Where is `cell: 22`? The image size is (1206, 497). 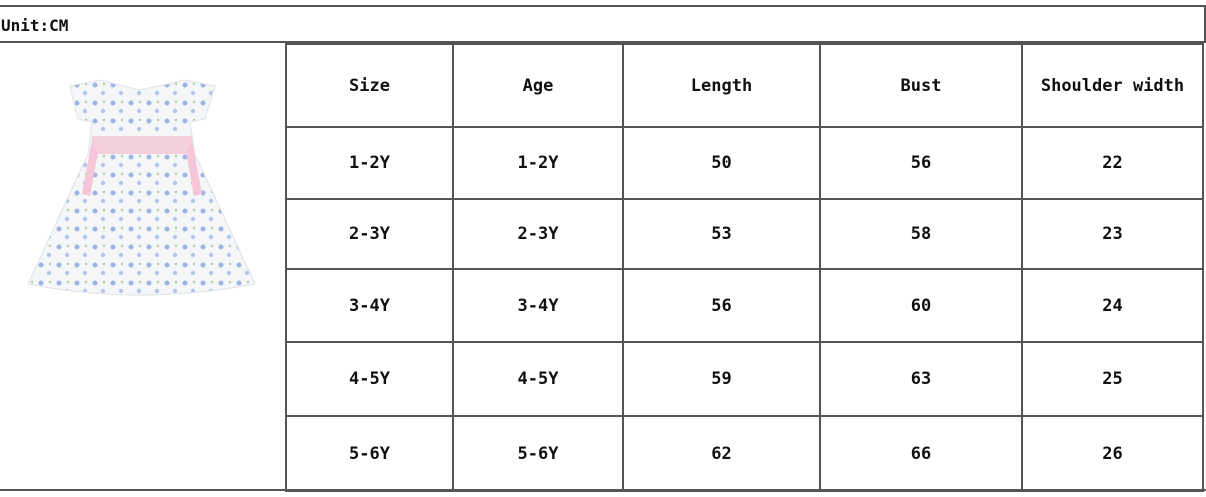 cell: 22 is located at coordinates (1112, 163).